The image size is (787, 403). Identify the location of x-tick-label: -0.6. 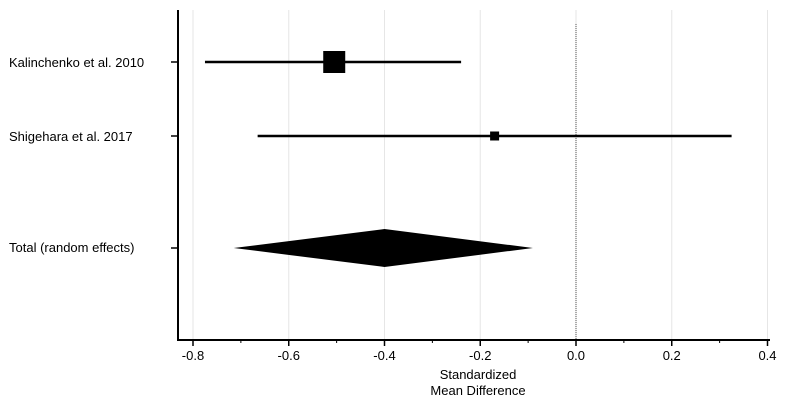
(289, 355).